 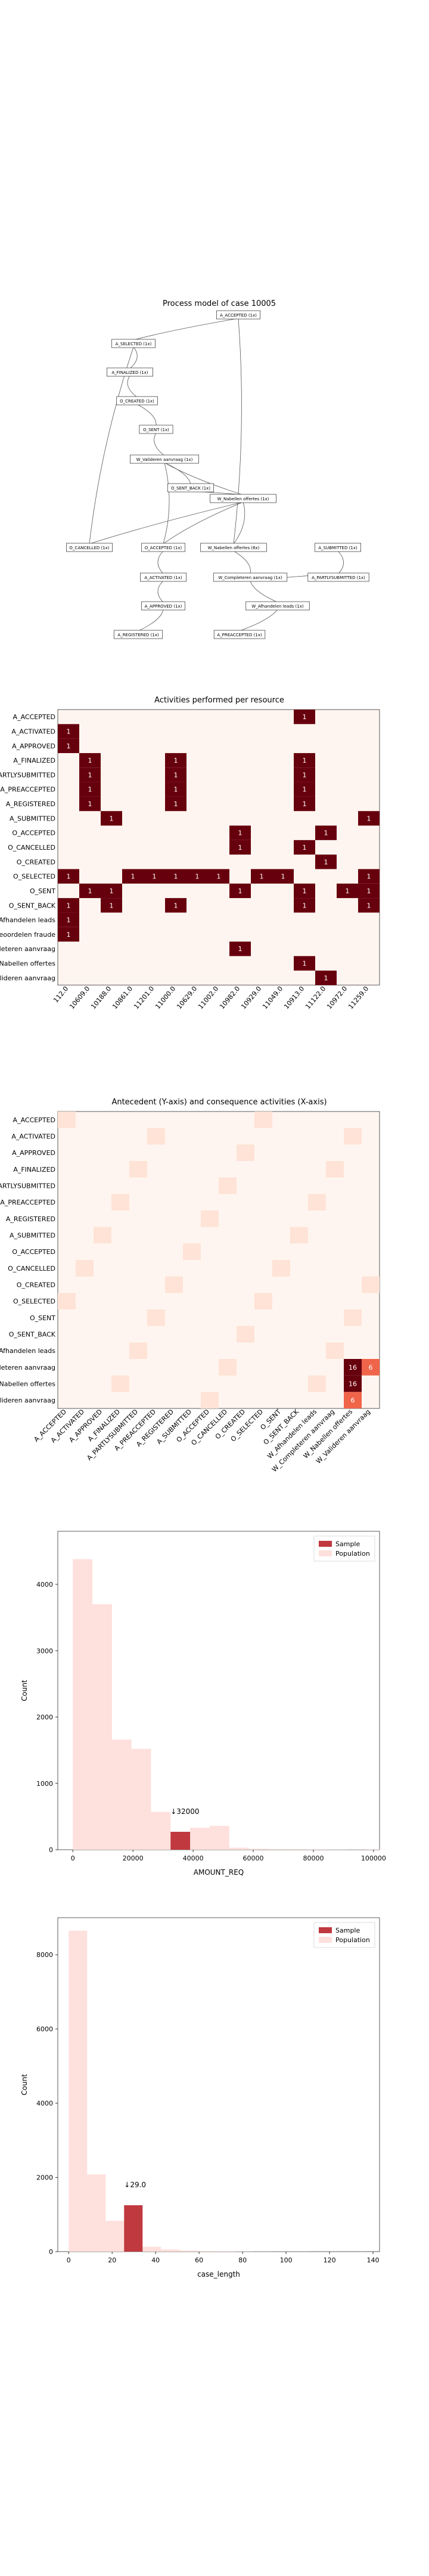 I want to click on x-tick-label: 140, so click(x=373, y=2260).